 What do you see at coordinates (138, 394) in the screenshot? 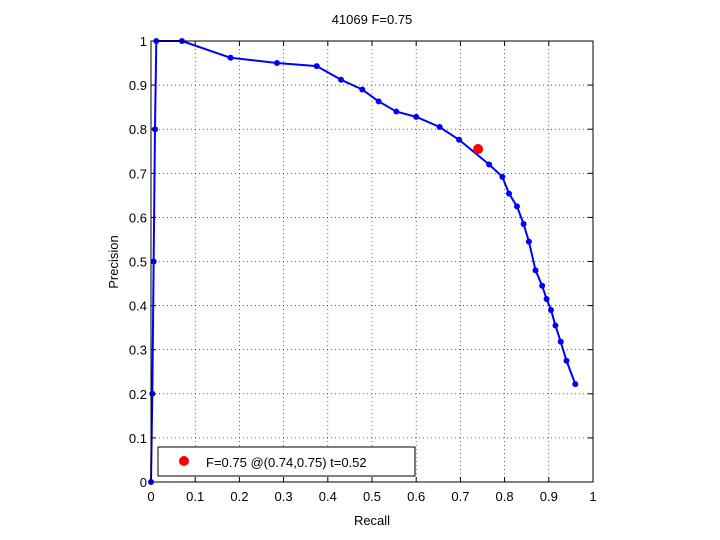
I see `y-tick-label: 0.2` at bounding box center [138, 394].